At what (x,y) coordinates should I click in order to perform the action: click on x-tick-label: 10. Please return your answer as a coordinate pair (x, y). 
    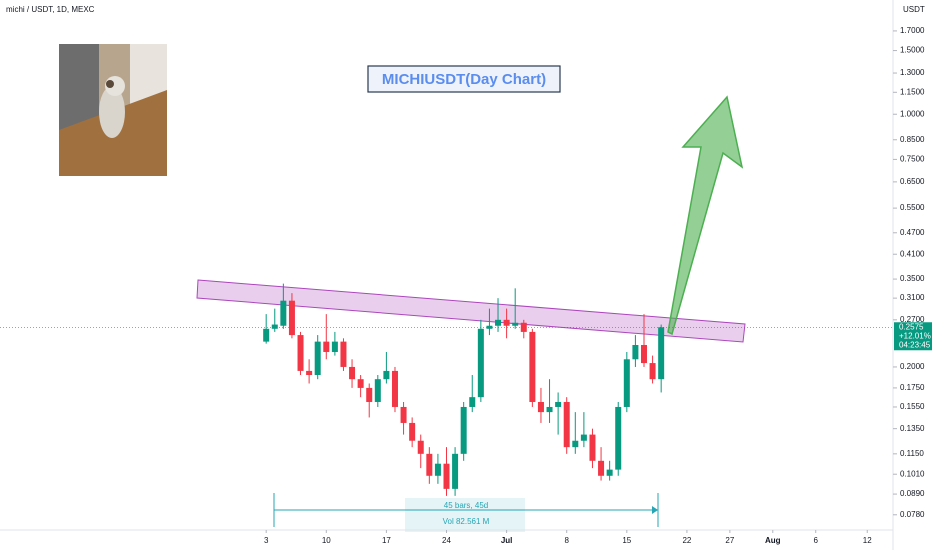
    Looking at the image, I should click on (326, 540).